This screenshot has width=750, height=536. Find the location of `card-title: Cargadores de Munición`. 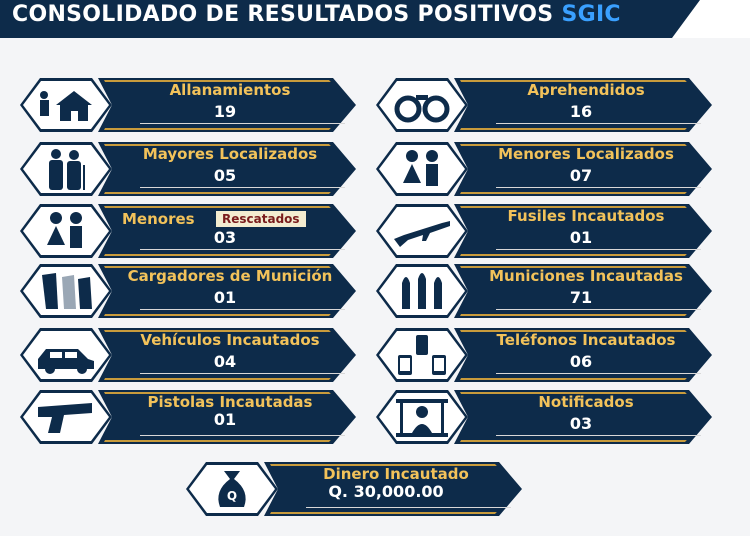

card-title: Cargadores de Munición is located at coordinates (230, 276).